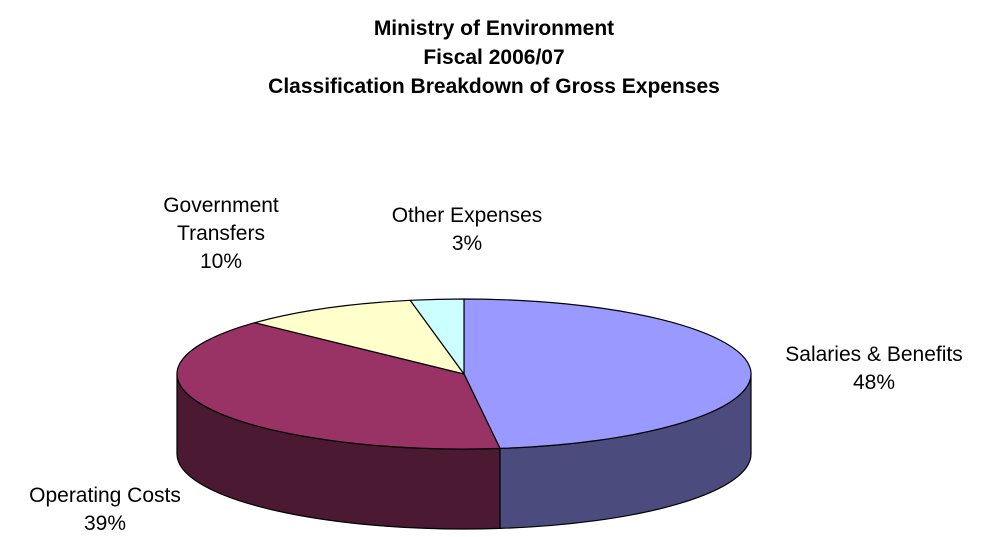 Image resolution: width=988 pixels, height=537 pixels. Describe the element at coordinates (437, 336) in the screenshot. I see `pie-slice-other-expenses` at that location.